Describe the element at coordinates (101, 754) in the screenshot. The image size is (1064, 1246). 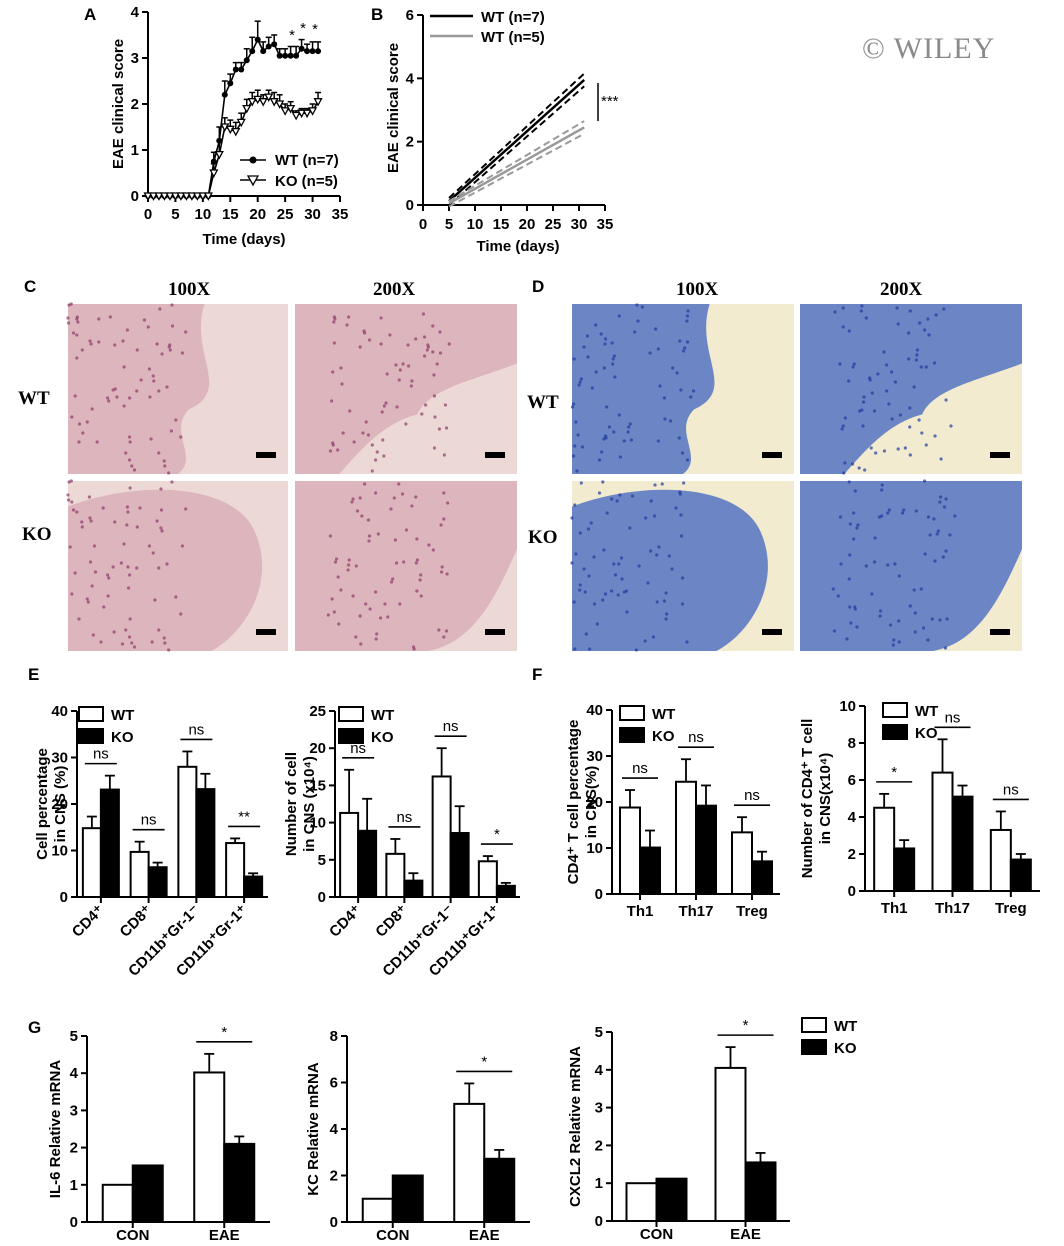
I see `e1-significance-label: ns` at that location.